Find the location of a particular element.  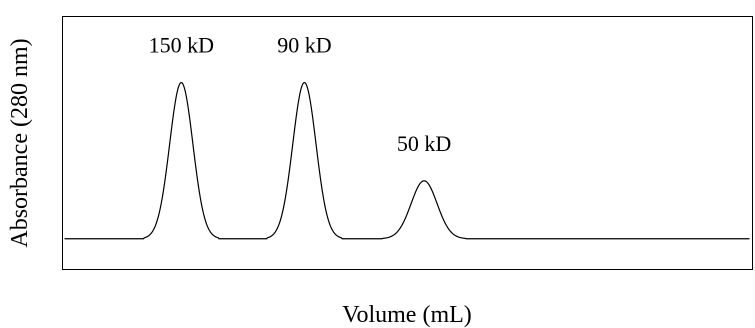

x-axis-label: Volume (mL) is located at coordinates (407, 315).